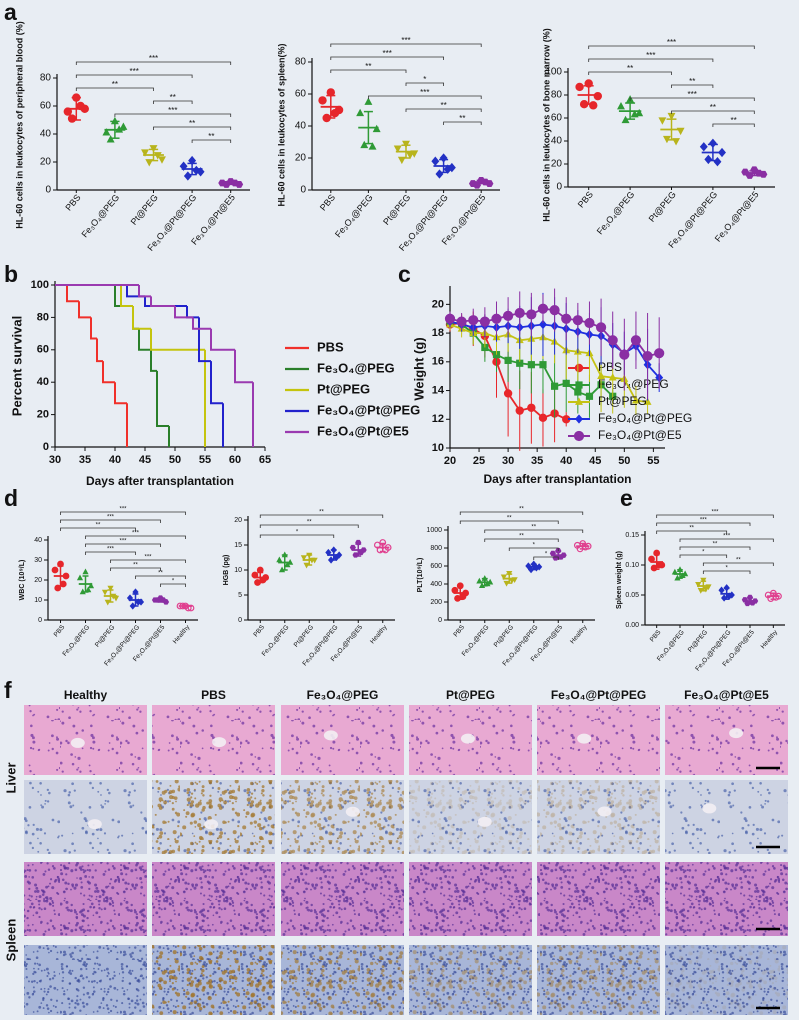  I want to click on x-tick-label: 65, so click(265, 460).